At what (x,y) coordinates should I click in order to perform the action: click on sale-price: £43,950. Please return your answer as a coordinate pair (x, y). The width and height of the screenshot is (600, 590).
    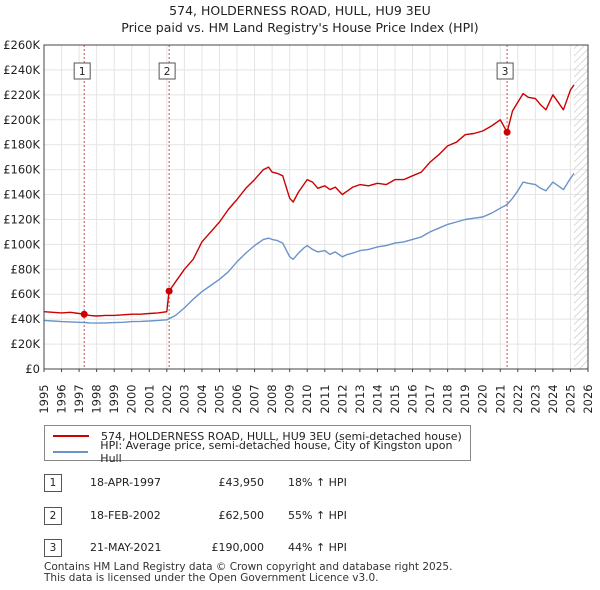
    Looking at the image, I should click on (241, 482).